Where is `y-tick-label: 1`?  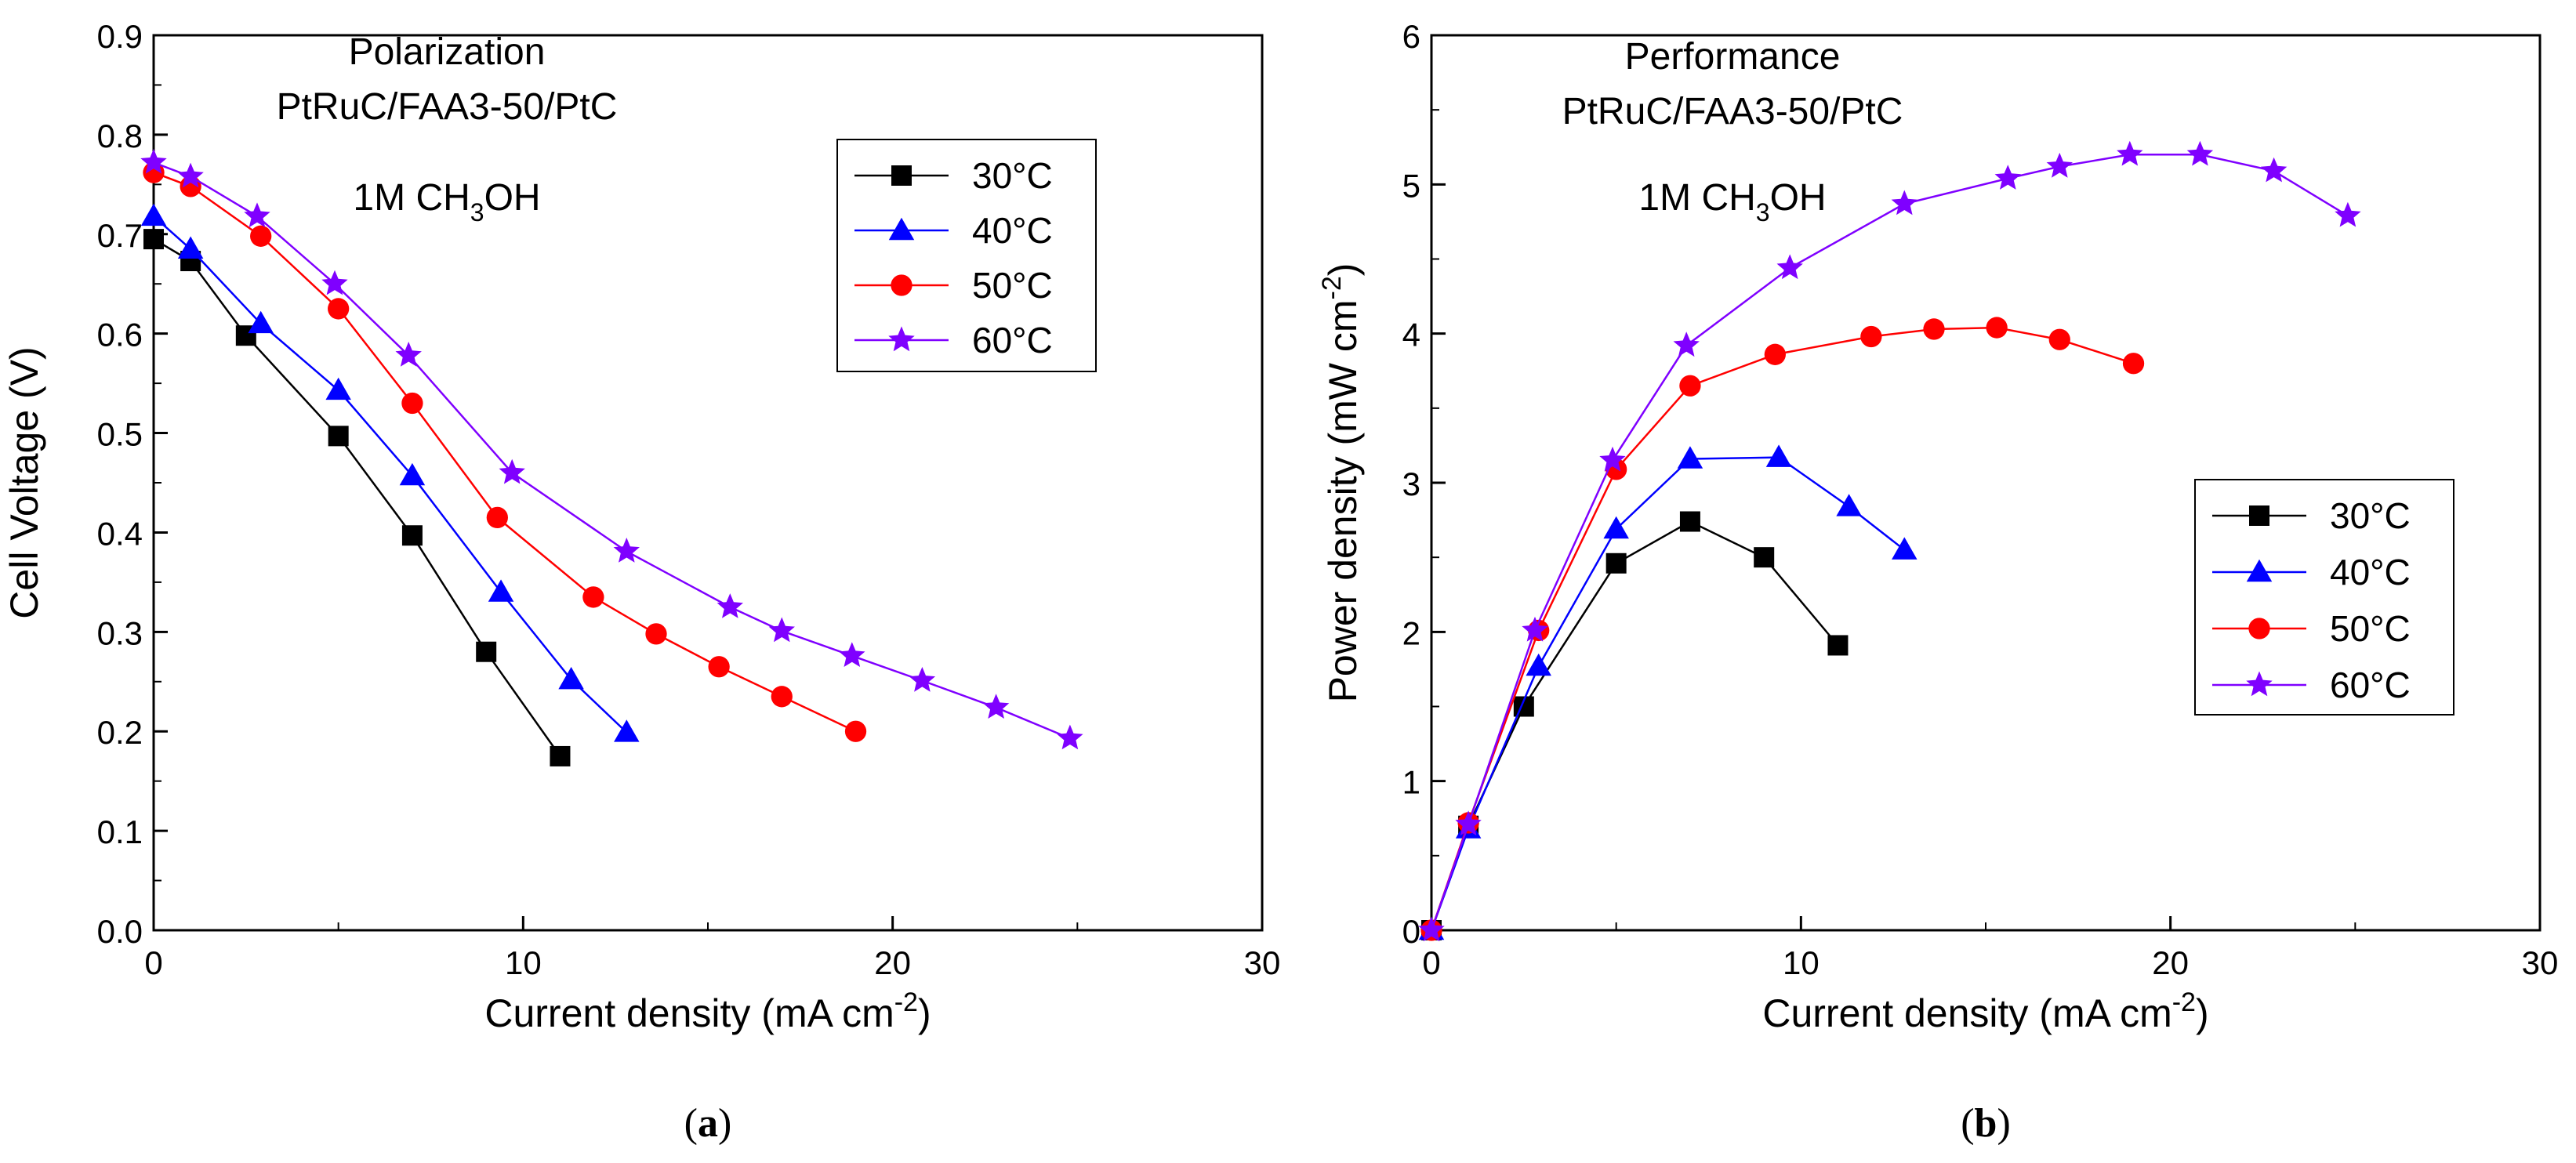 y-tick-label: 1 is located at coordinates (1411, 782).